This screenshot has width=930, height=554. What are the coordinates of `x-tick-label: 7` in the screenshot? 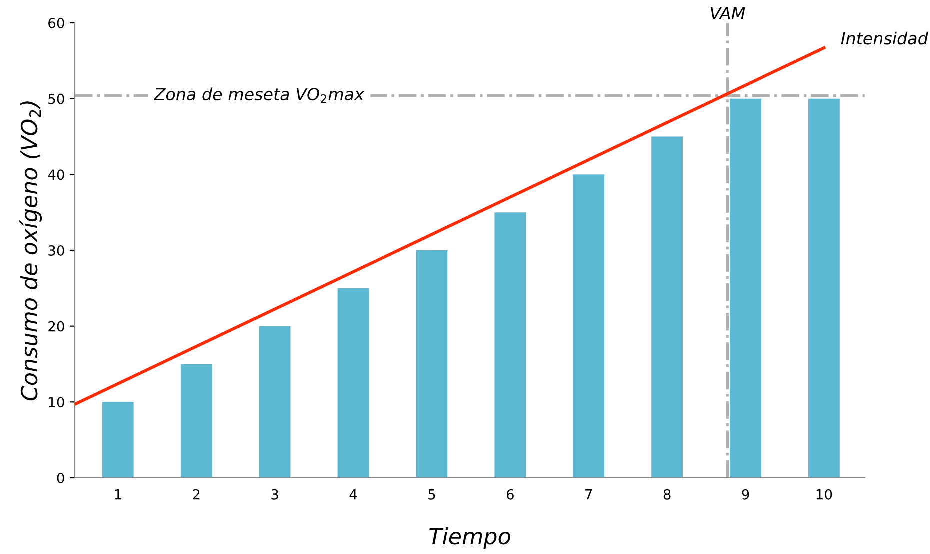 It's located at (589, 495).